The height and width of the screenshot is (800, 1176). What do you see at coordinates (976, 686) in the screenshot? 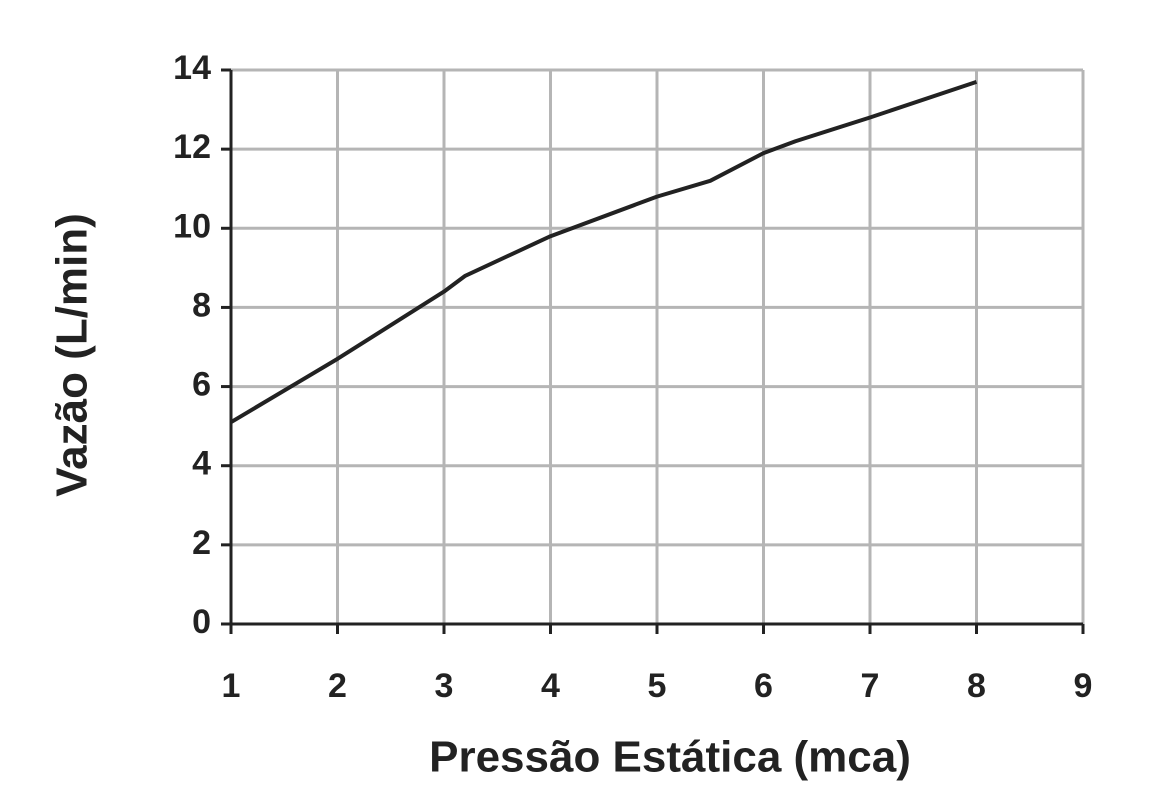
I see `x-tick-label: 8` at bounding box center [976, 686].